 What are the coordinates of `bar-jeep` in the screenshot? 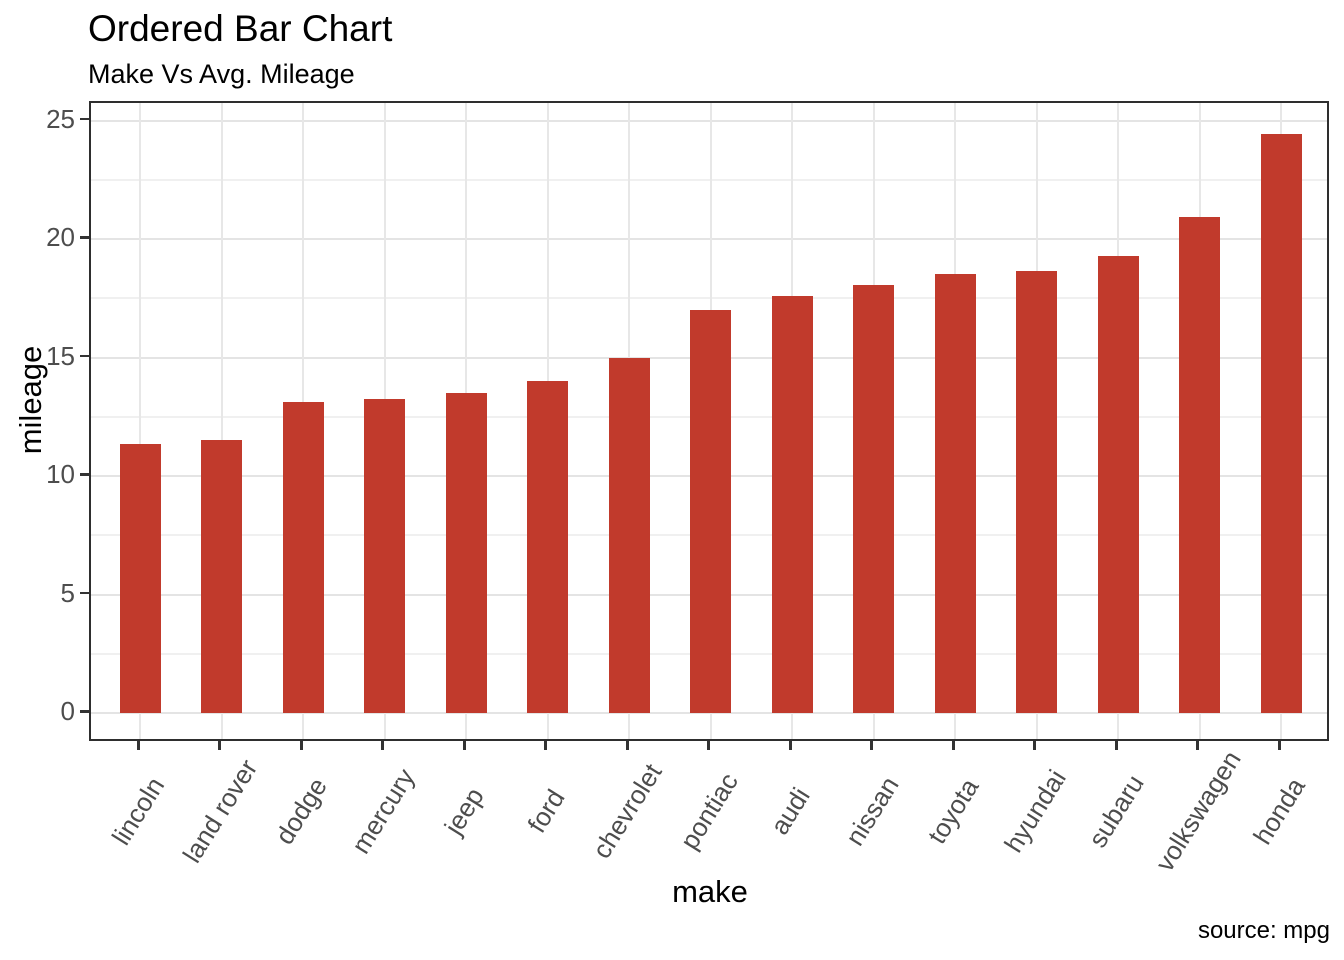 It's located at (466, 553).